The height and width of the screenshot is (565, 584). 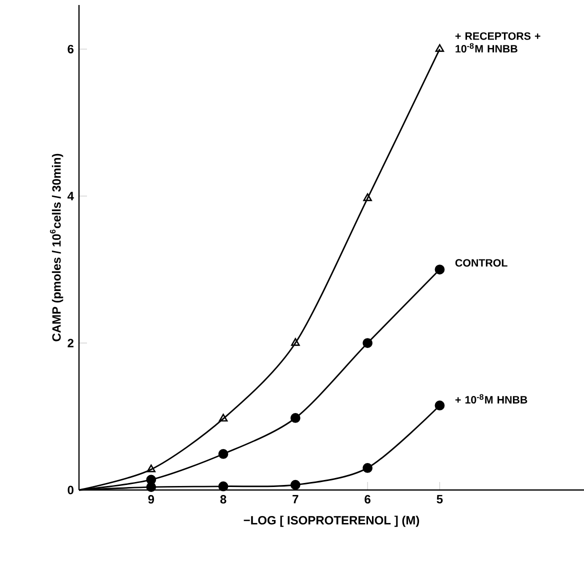 I want to click on x-tick-label: 5, so click(x=439, y=499).